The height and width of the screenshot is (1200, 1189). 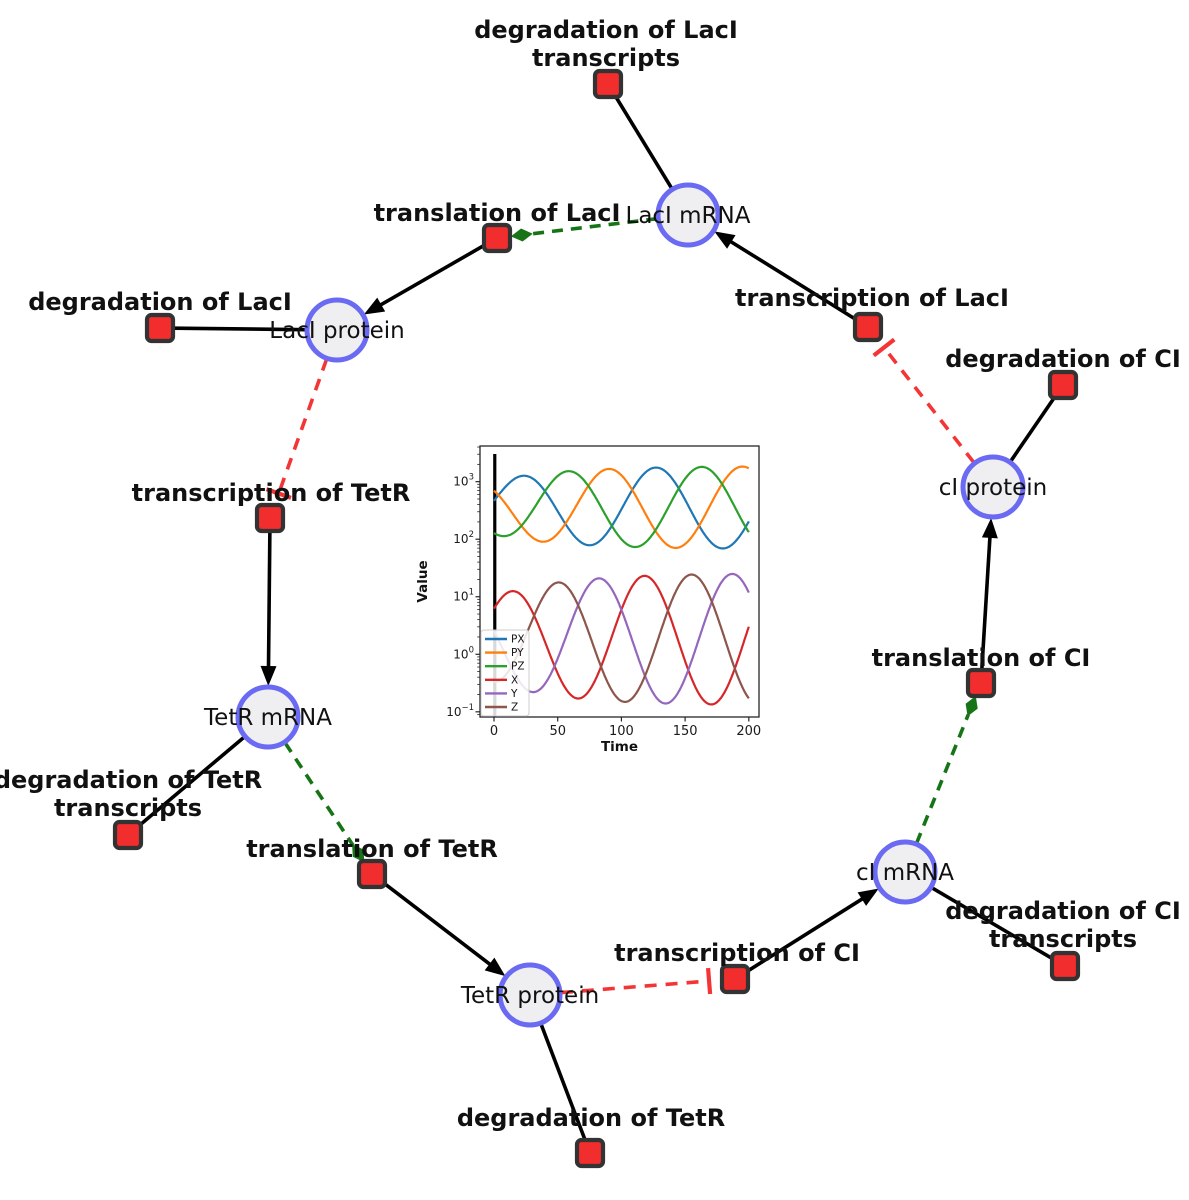 What do you see at coordinates (497, 238) in the screenshot?
I see `reaction-node-translation-of-laci` at bounding box center [497, 238].